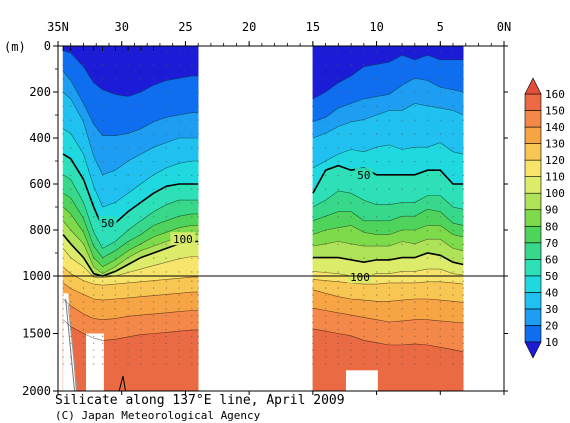 This screenshot has height=423, width=570. What do you see at coordinates (40, 184) in the screenshot?
I see `y-tick-label: 600` at bounding box center [40, 184].